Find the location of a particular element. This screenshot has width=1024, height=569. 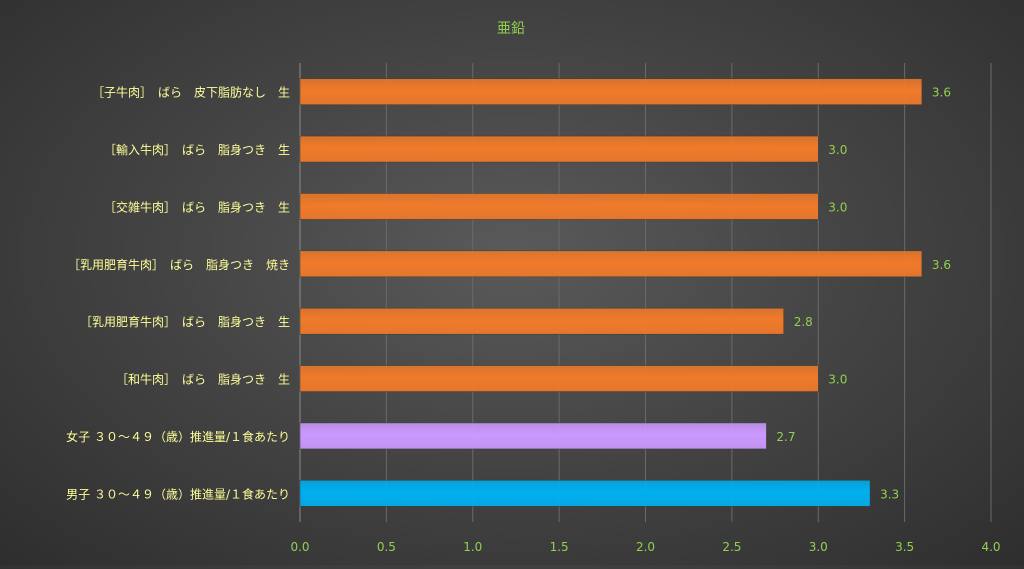

x-tick-label: 3.0 is located at coordinates (818, 547).